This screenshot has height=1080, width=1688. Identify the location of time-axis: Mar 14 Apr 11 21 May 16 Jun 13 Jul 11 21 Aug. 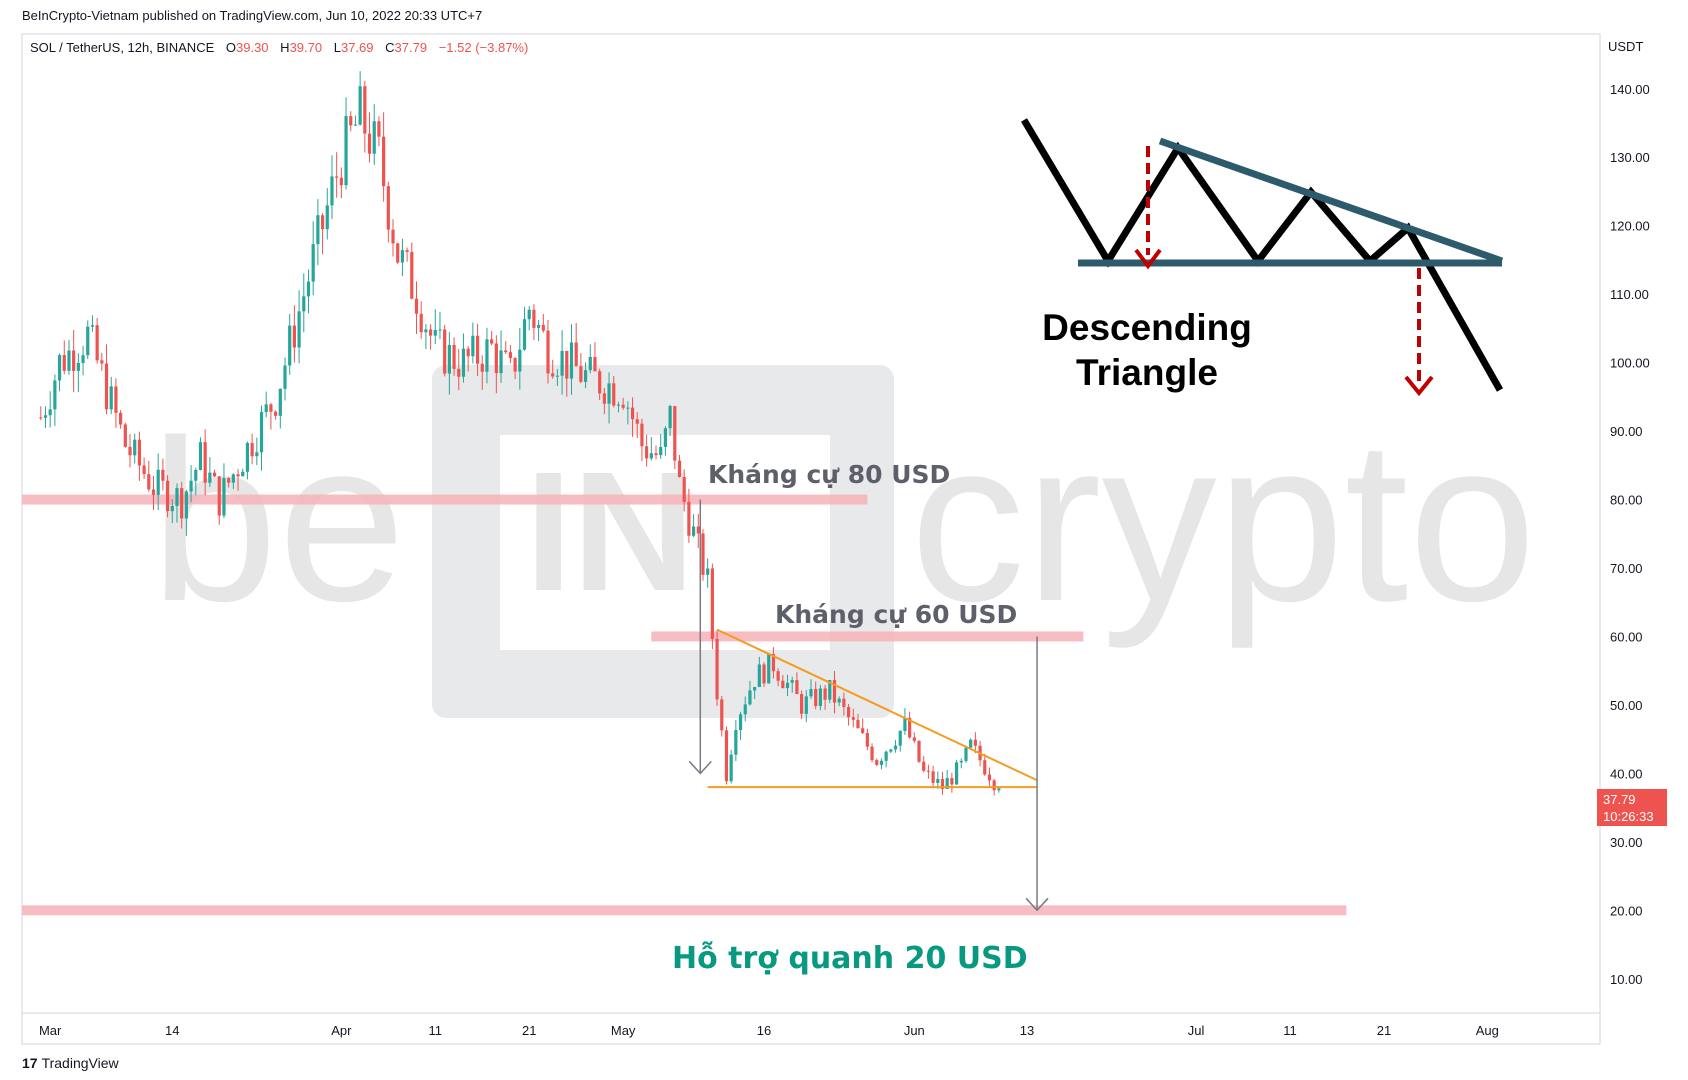
(769, 1030).